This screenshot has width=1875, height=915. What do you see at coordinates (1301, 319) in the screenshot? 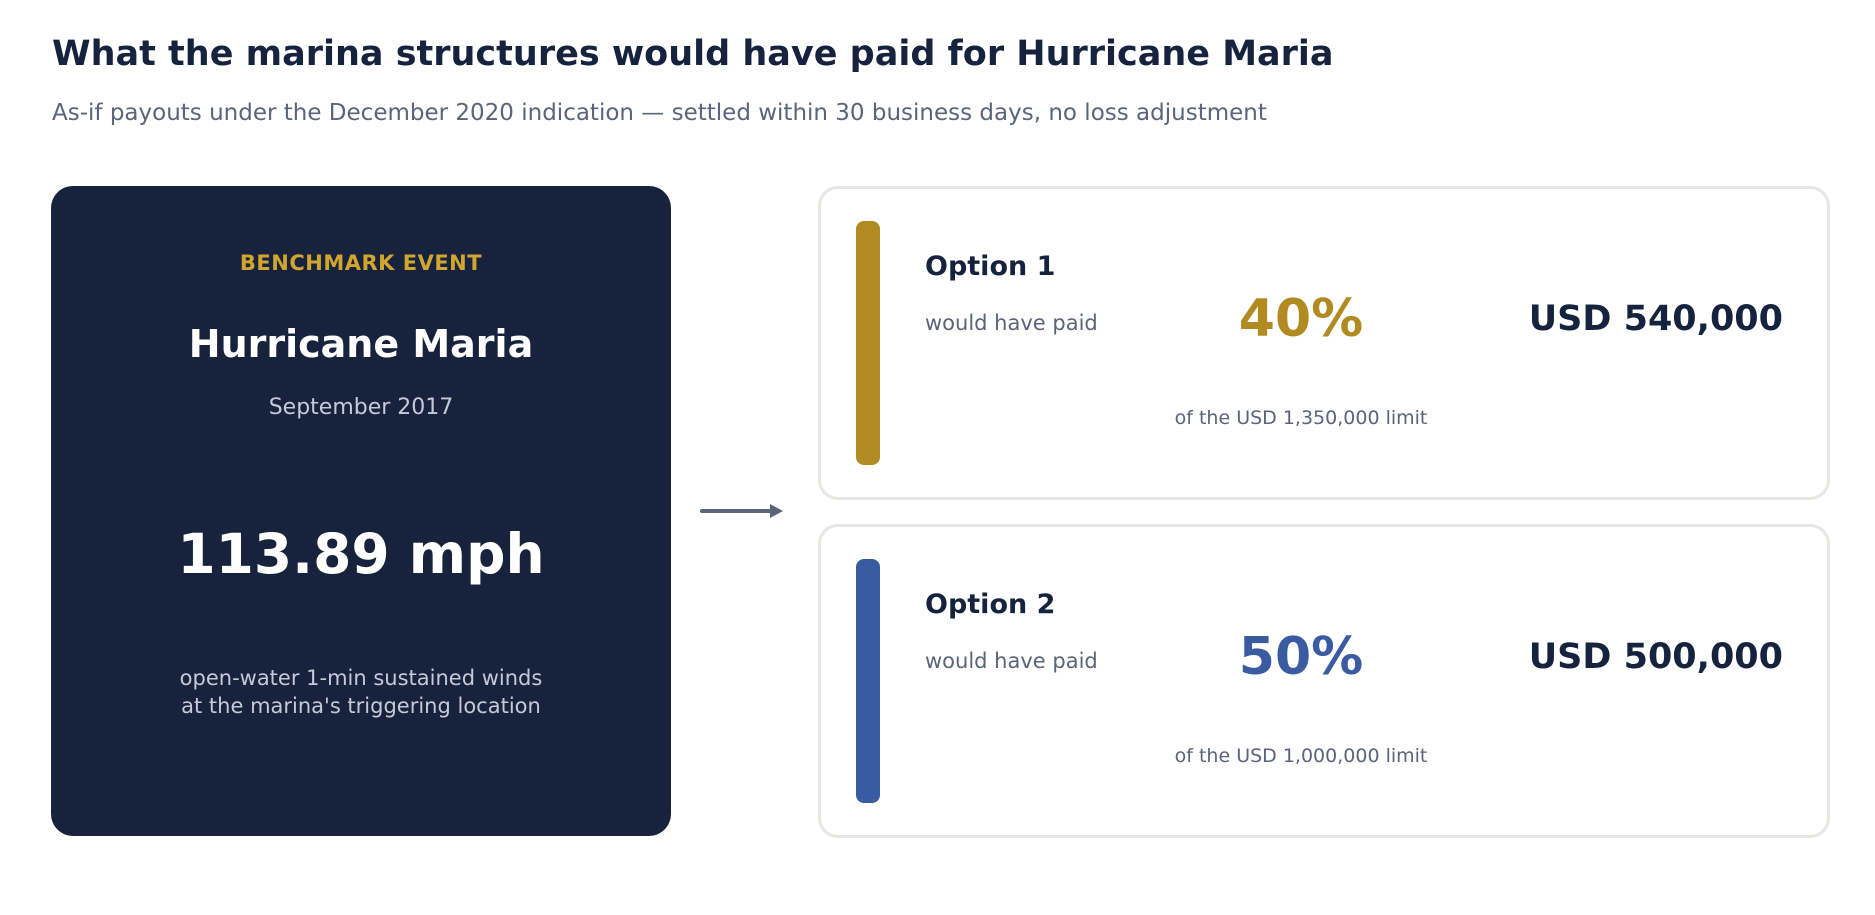
I see `option-1-percent: 40%` at bounding box center [1301, 319].